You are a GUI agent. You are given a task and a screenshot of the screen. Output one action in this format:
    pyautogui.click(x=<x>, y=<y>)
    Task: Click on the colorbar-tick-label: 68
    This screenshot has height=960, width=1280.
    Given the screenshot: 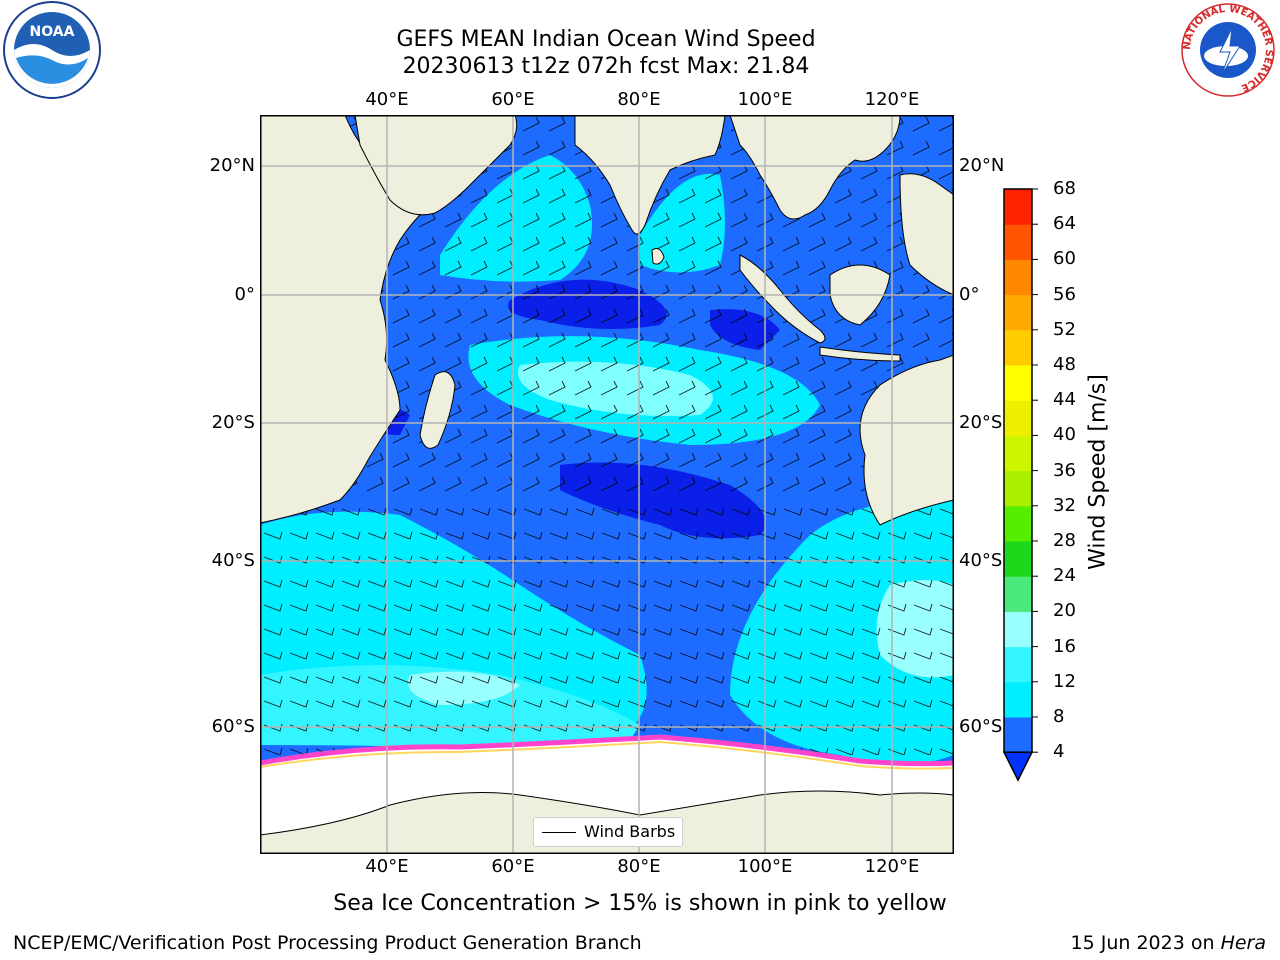 What is the action you would take?
    pyautogui.click(x=1064, y=188)
    